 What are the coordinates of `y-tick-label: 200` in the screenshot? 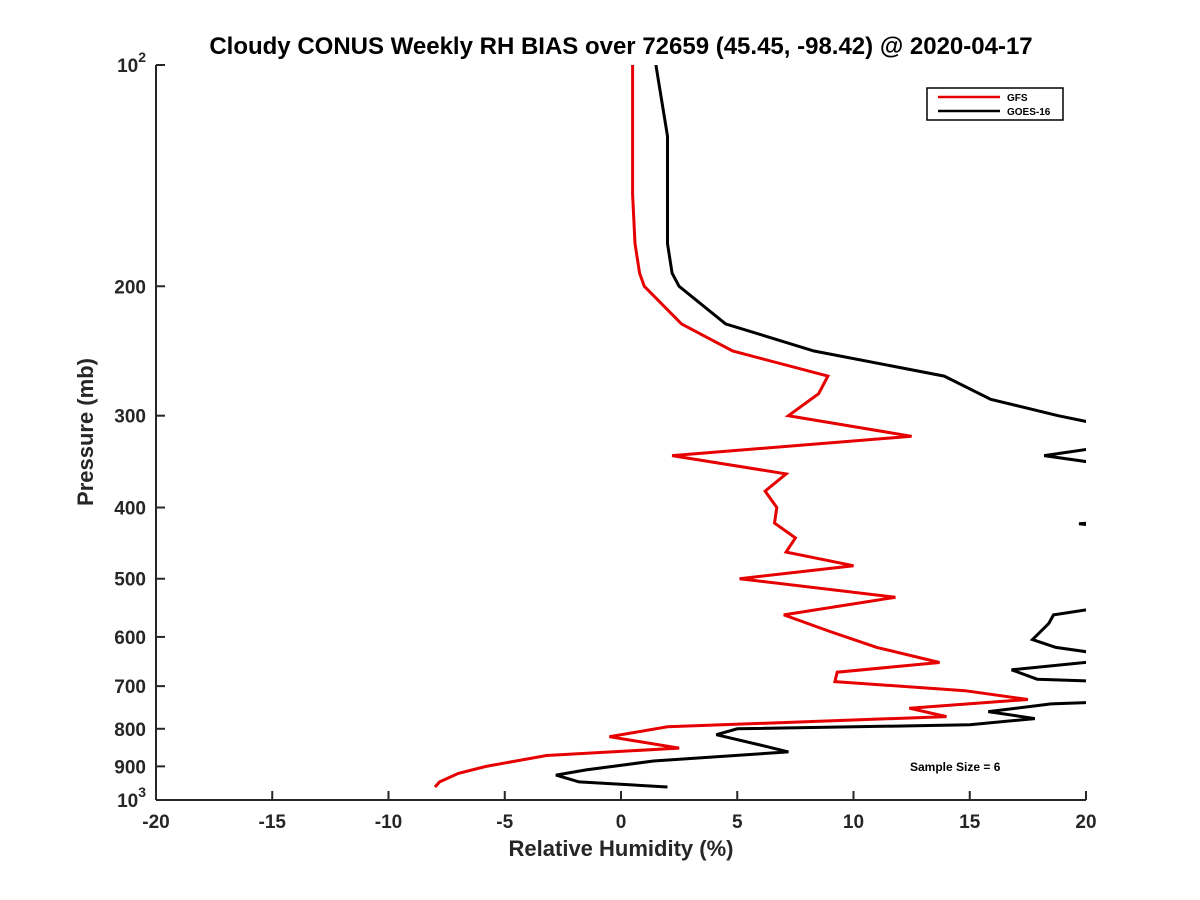 It's located at (130, 287).